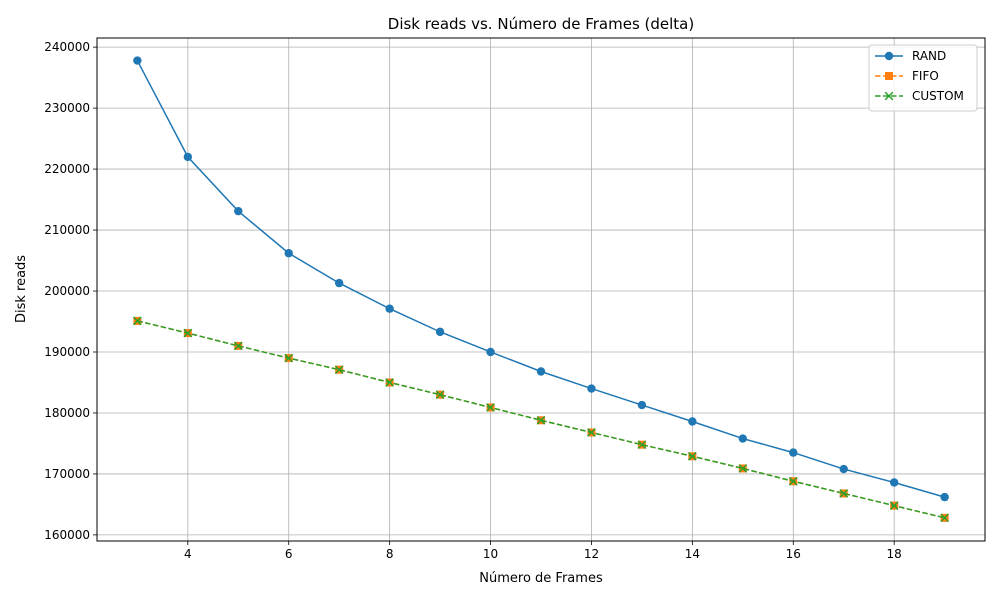  What do you see at coordinates (390, 554) in the screenshot?
I see `x-tick-label: 8` at bounding box center [390, 554].